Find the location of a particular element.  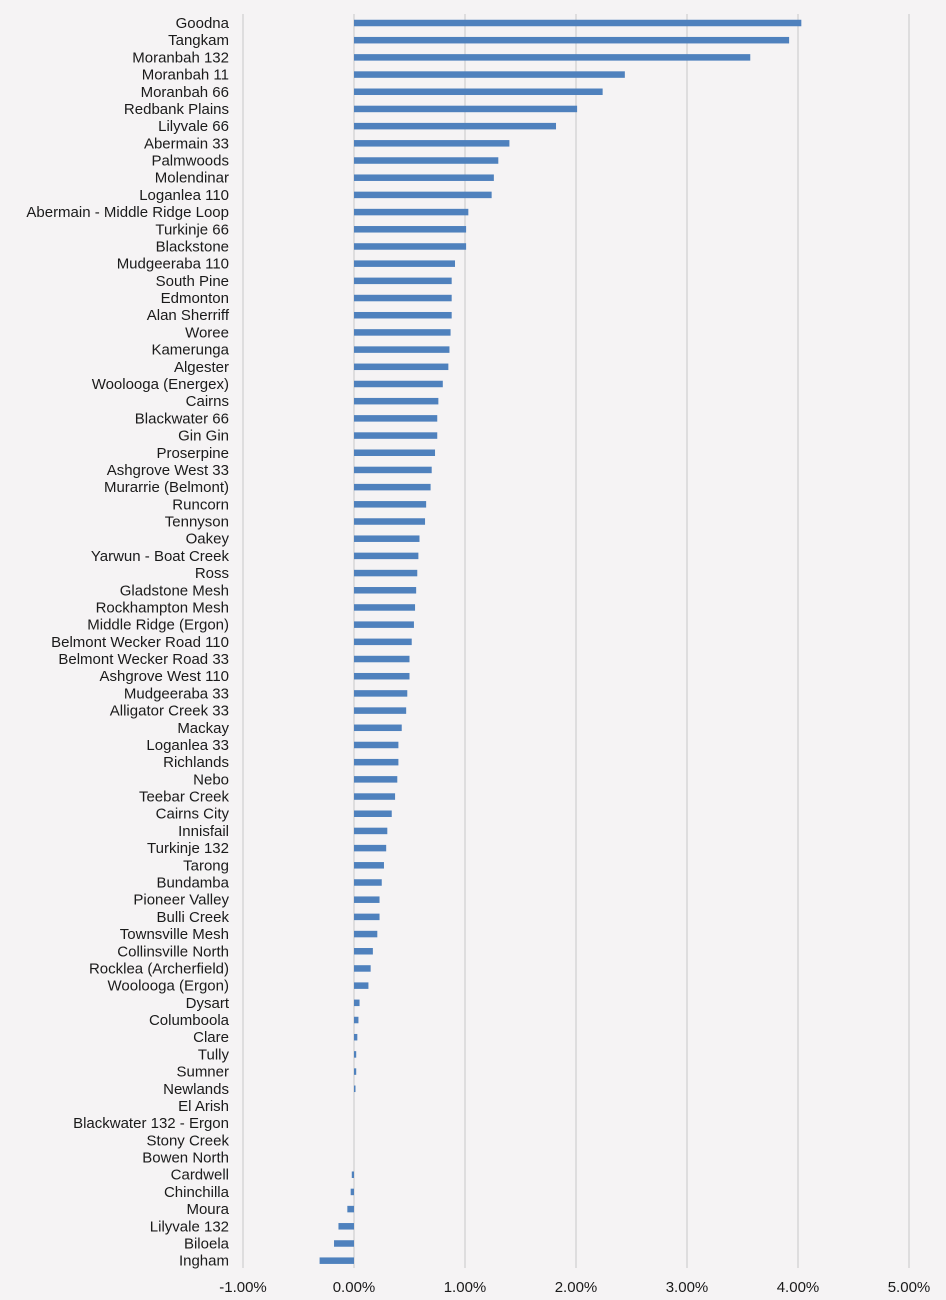

category-label: Turkinje 132 is located at coordinates (188, 848).